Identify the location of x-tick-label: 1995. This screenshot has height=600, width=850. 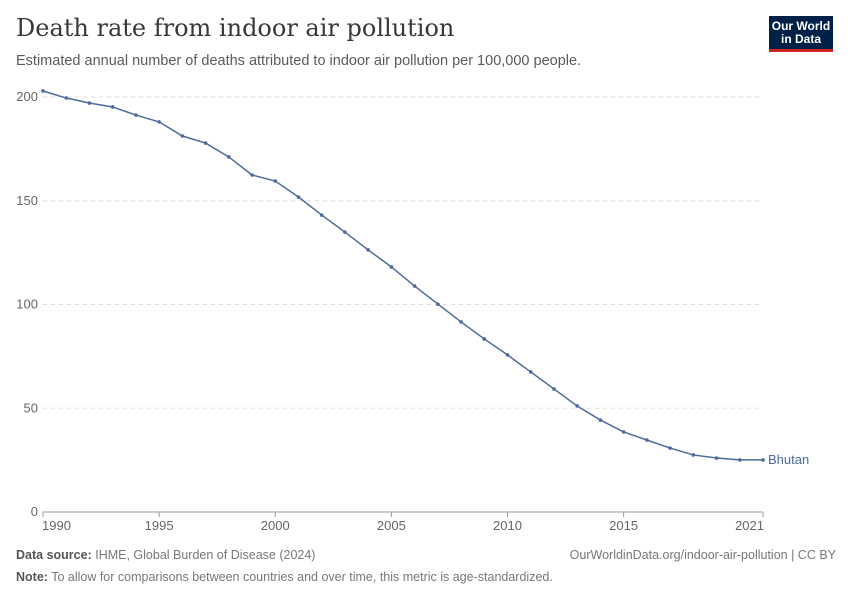
(159, 525).